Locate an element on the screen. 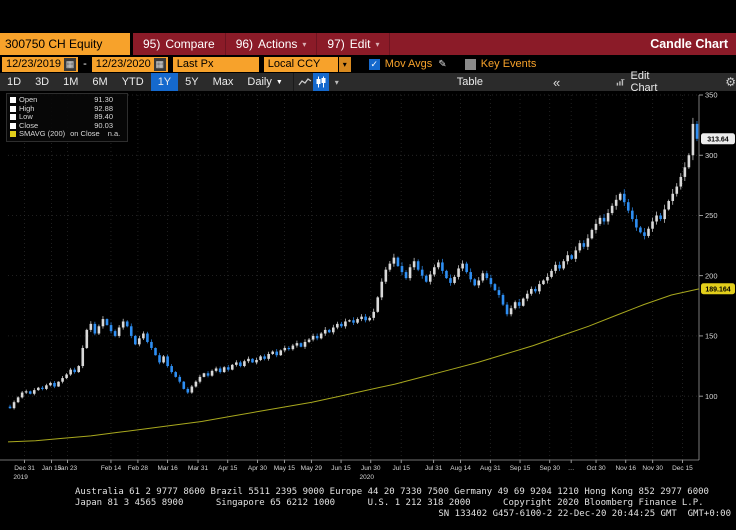  legend-row-low: Low 89.40 is located at coordinates (66, 117).